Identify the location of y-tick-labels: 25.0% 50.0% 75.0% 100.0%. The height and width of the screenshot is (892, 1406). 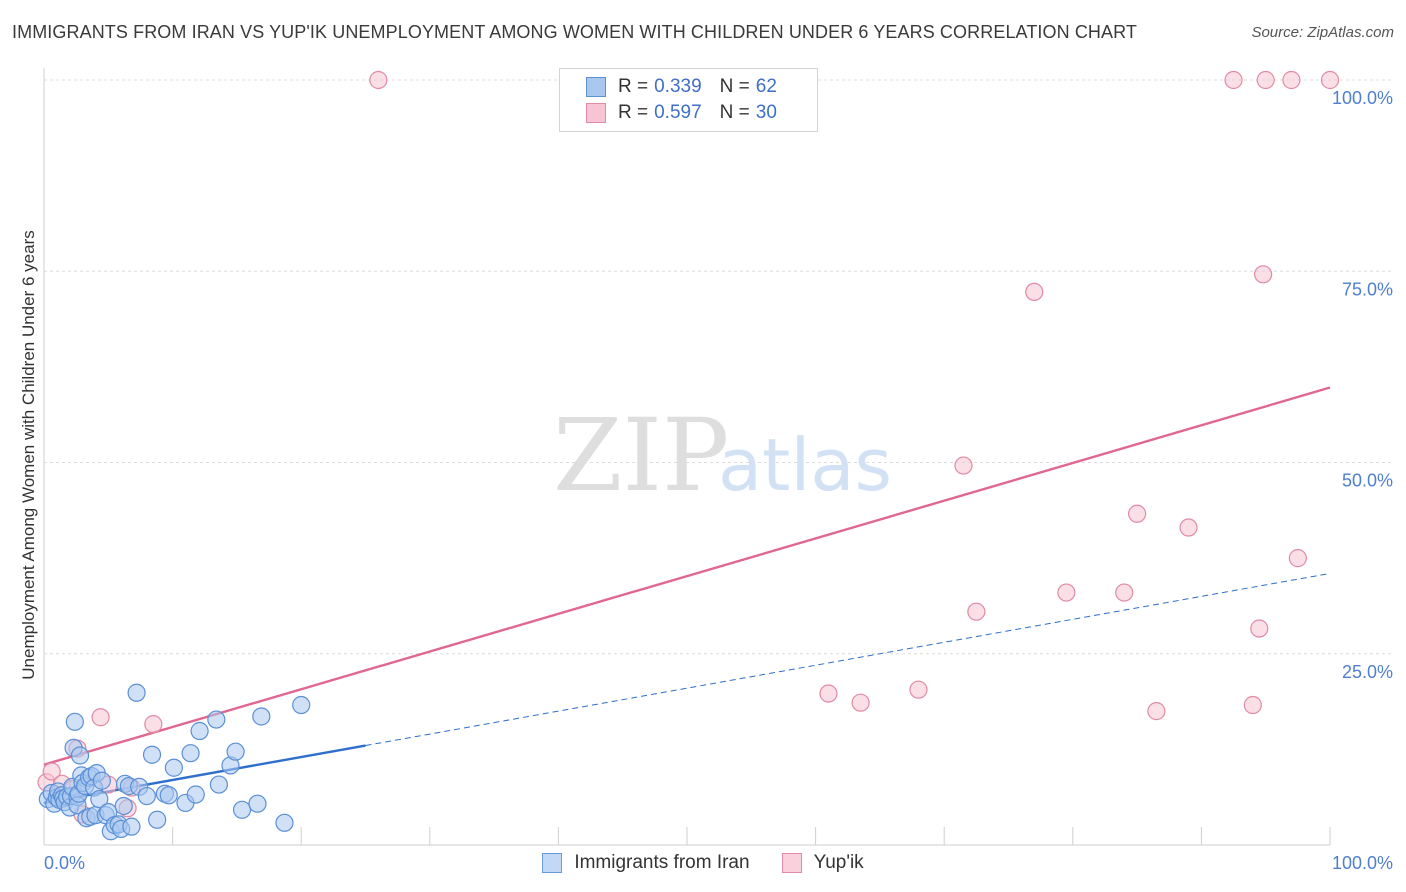
(1362, 385).